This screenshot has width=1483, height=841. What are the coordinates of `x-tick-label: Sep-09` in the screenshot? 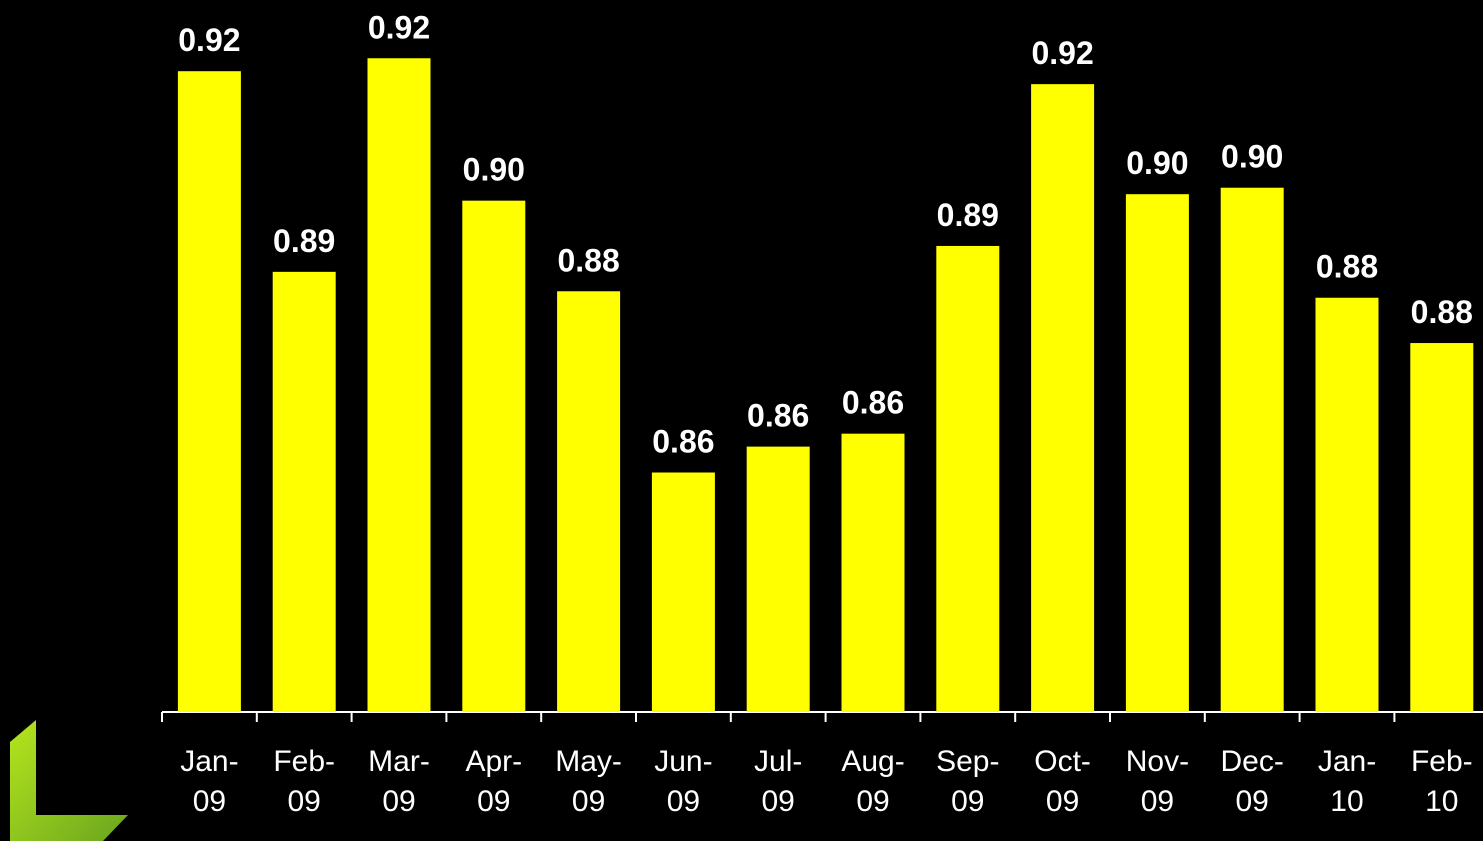 It's located at (968, 781).